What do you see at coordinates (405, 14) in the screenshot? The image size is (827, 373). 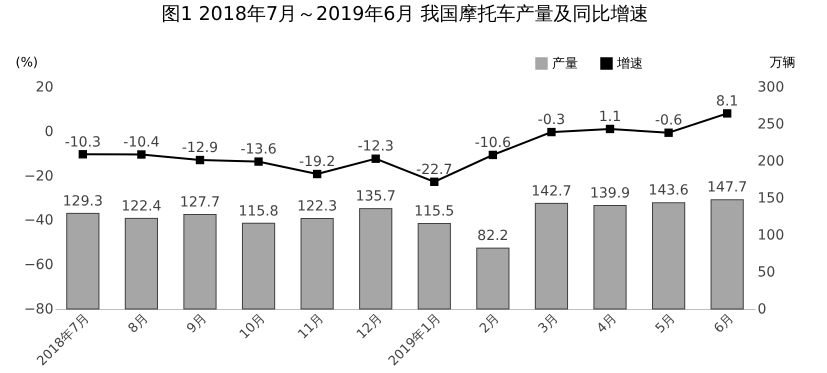 I see `chart-title: 图1 2018年7月～2019年6月 我国摩托车产量及同比增速` at bounding box center [405, 14].